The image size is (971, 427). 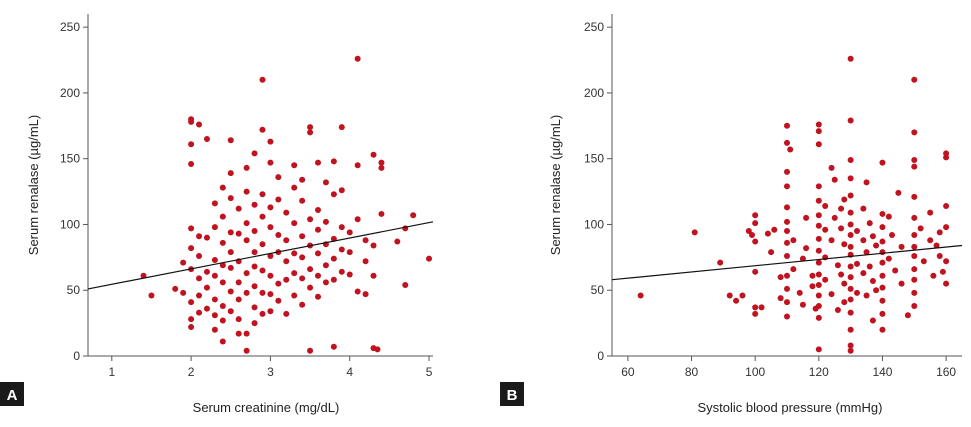 I want to click on trend-line, so click(x=787, y=262).